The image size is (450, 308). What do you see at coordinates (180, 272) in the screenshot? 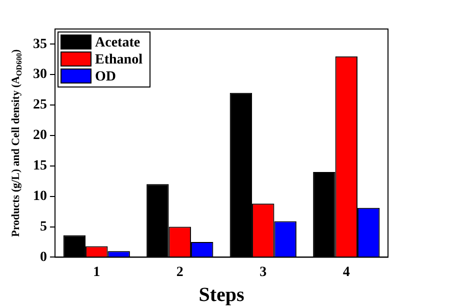
I see `x-tick-label: 2` at bounding box center [180, 272].